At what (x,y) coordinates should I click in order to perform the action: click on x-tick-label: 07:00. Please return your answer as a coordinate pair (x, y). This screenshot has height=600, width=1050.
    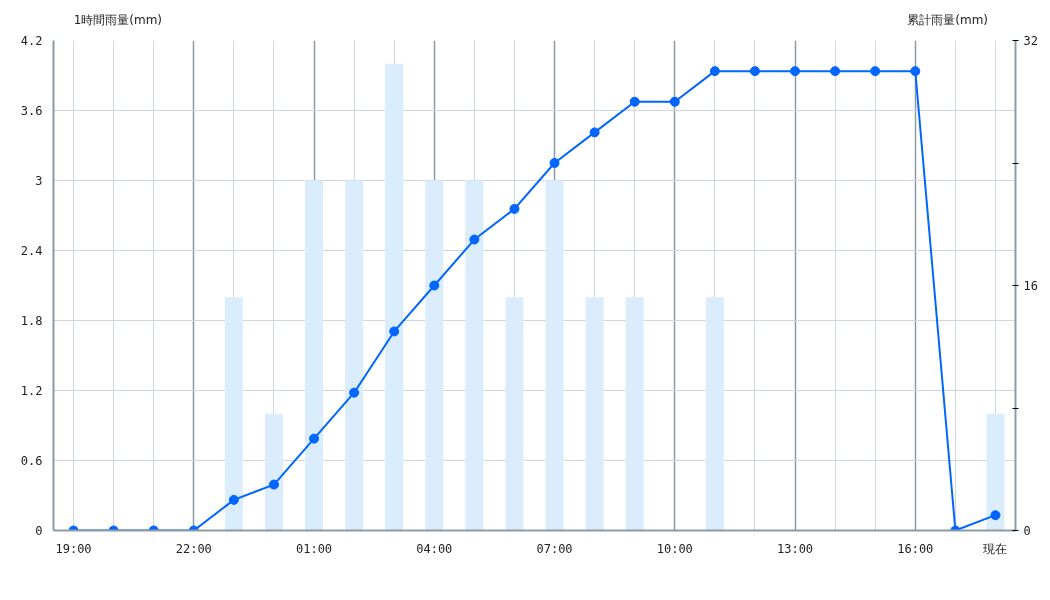
    Looking at the image, I should click on (554, 548).